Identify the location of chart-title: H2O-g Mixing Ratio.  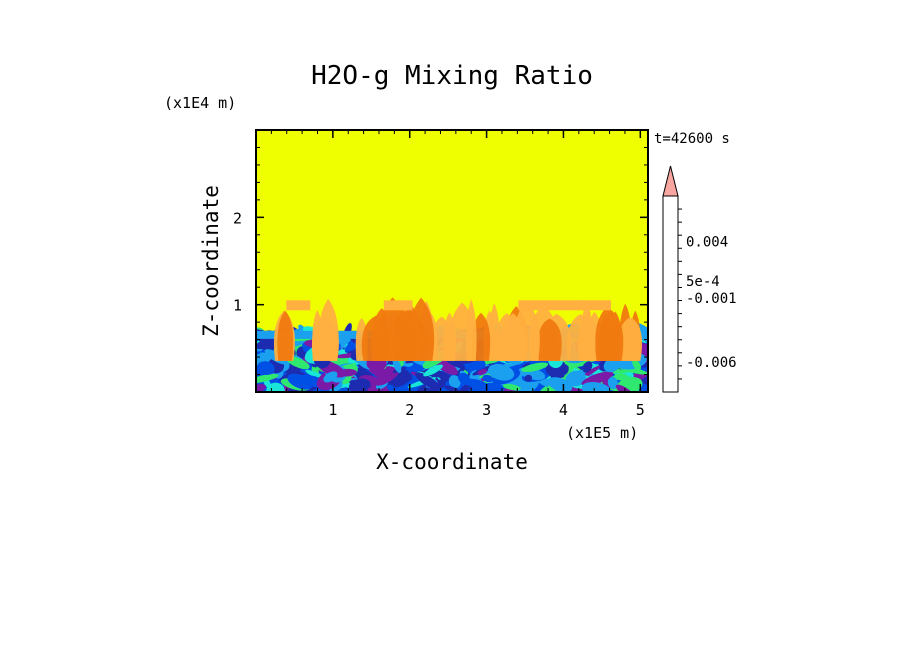
(452, 76).